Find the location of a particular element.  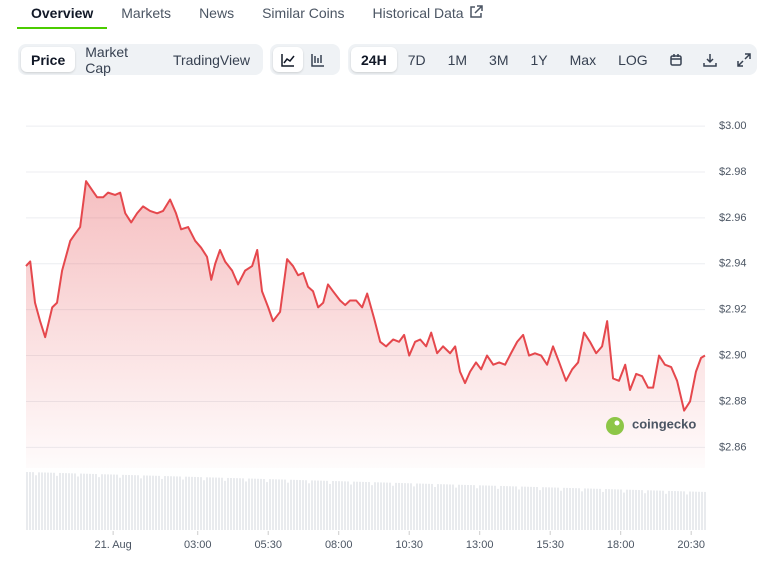

calendar-button is located at coordinates (676, 59).